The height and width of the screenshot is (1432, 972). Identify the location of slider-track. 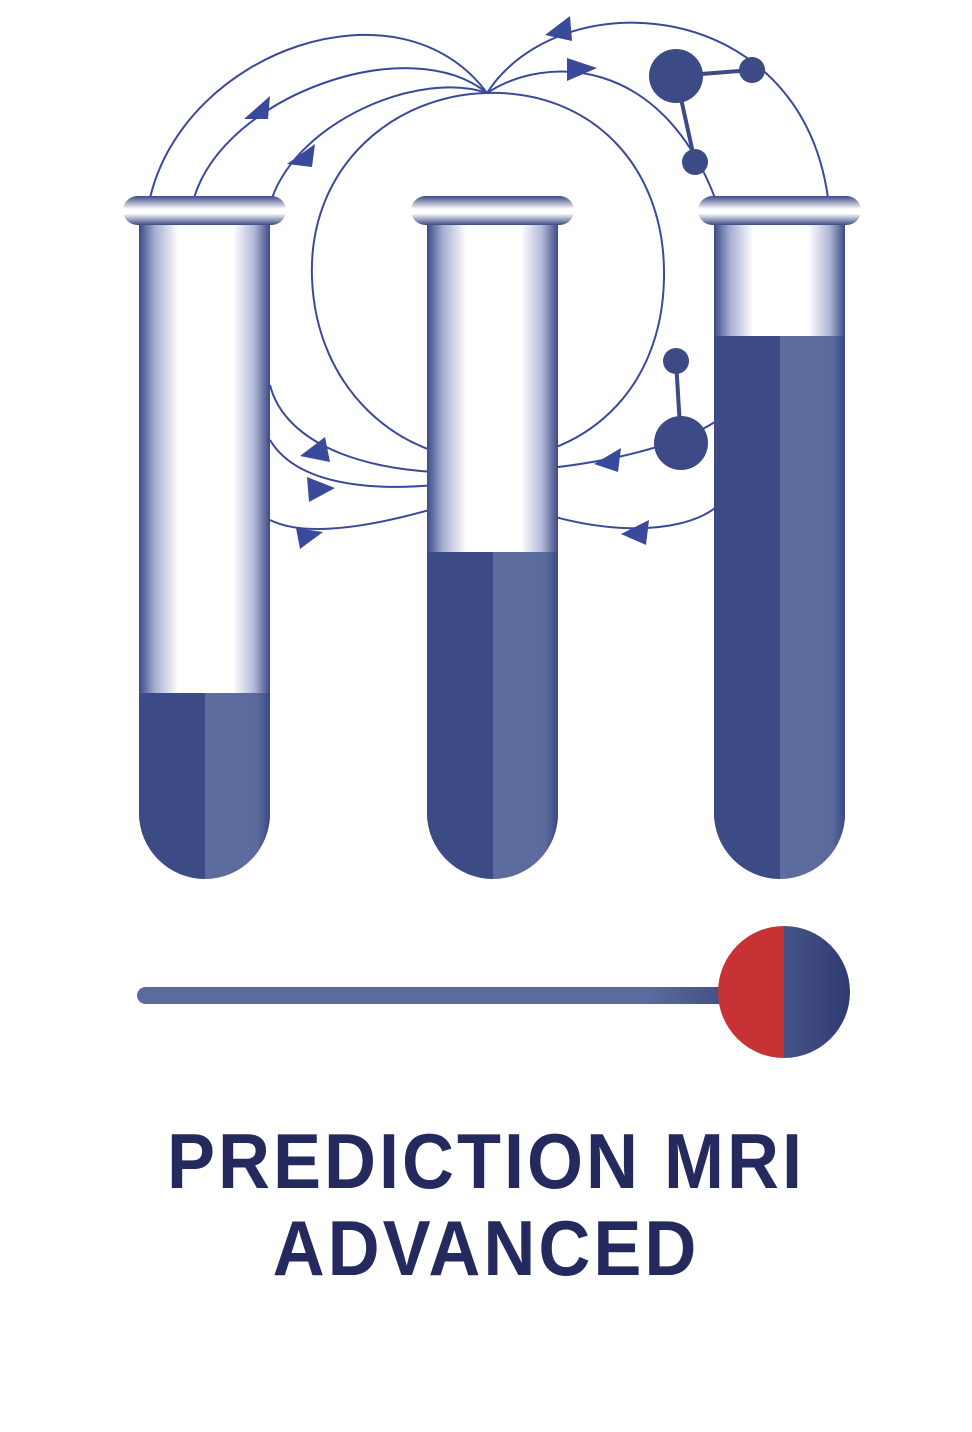
(437, 995).